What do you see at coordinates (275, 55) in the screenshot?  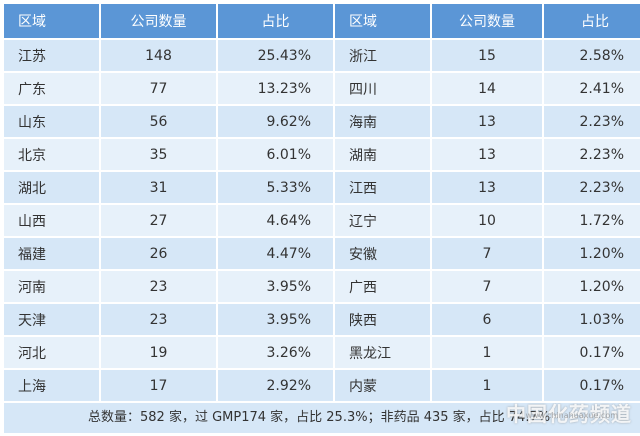 I see `cell-share-left: 25.43%` at bounding box center [275, 55].